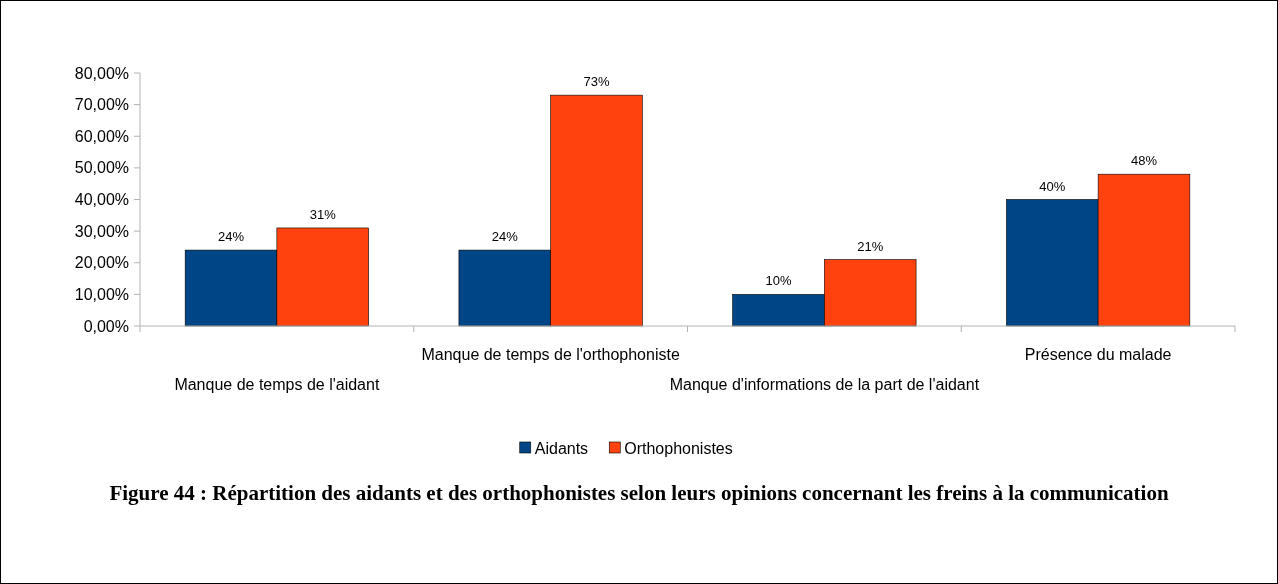 Image resolution: width=1278 pixels, height=584 pixels. I want to click on y-tick-label: 0,00%, so click(106, 326).